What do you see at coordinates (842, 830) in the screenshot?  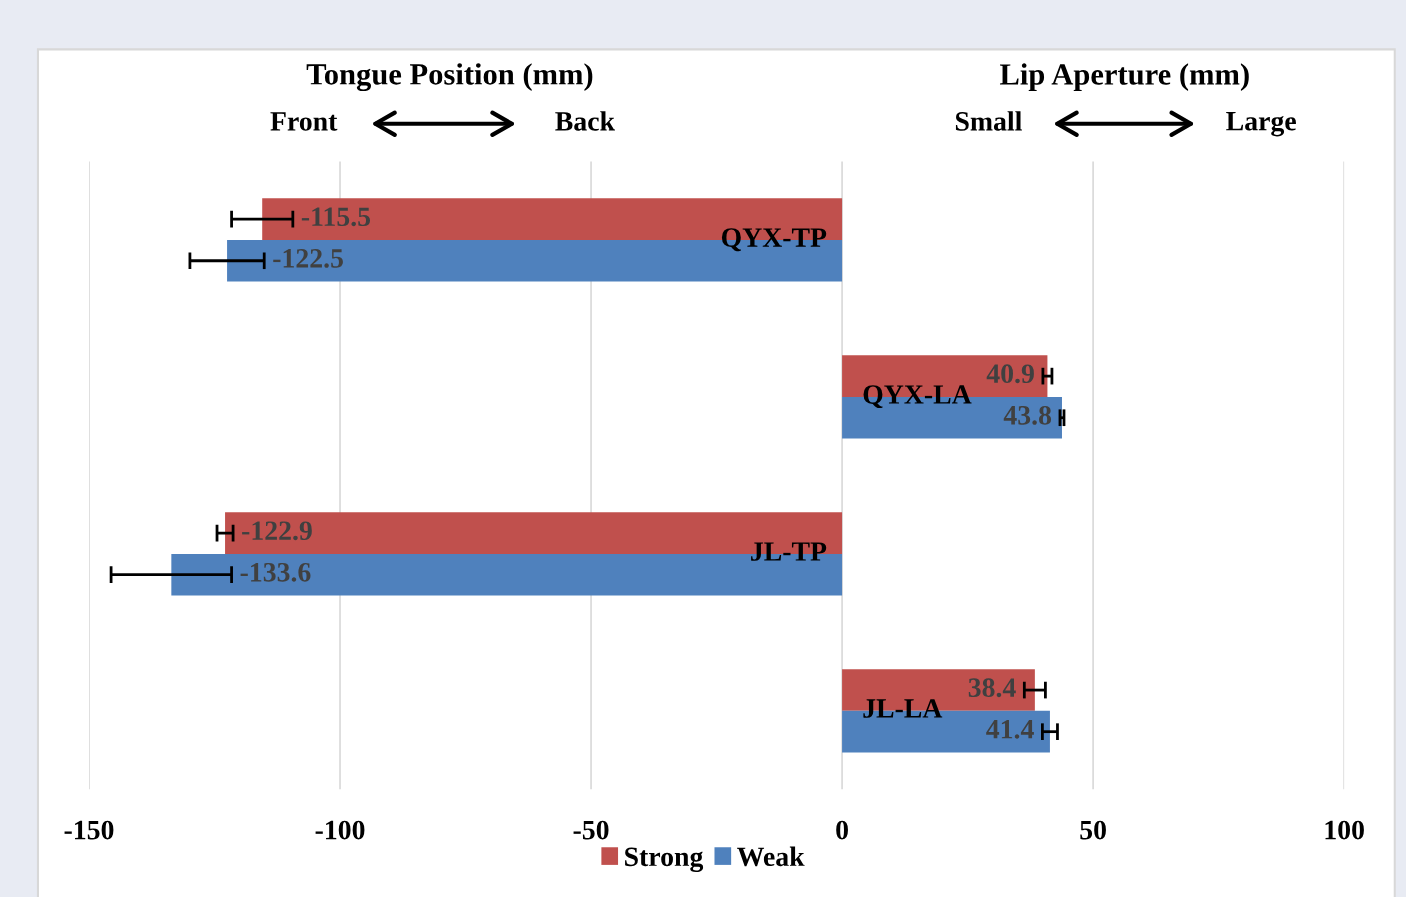 I see `x-tick-label: 0` at bounding box center [842, 830].